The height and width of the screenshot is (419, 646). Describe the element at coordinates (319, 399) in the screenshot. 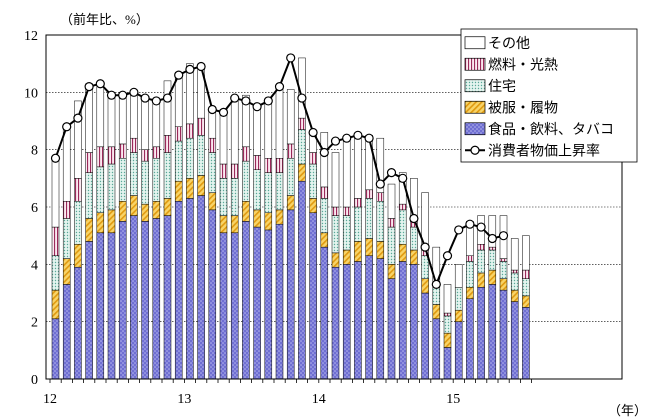

I see `x-tick-label: 14` at that location.